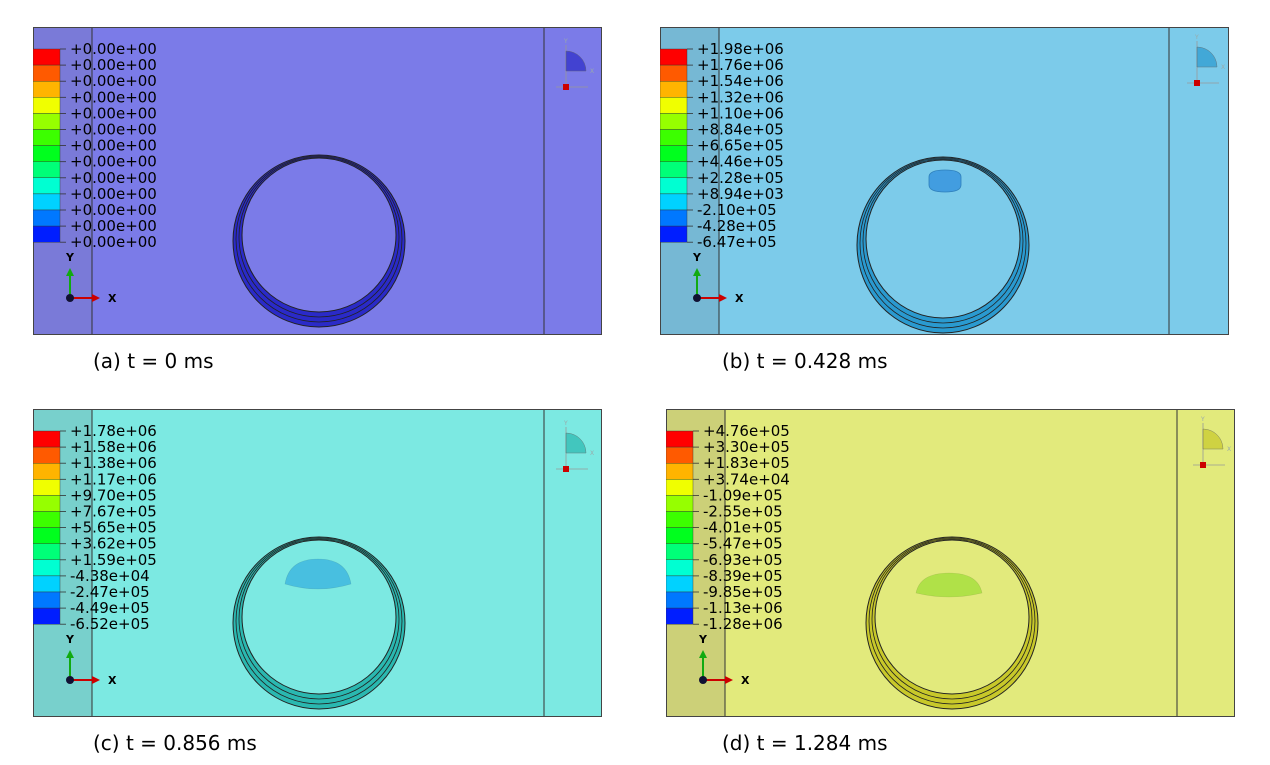 The height and width of the screenshot is (765, 1270). I want to click on caption-a: (a) t = 0 ms, so click(153, 361).